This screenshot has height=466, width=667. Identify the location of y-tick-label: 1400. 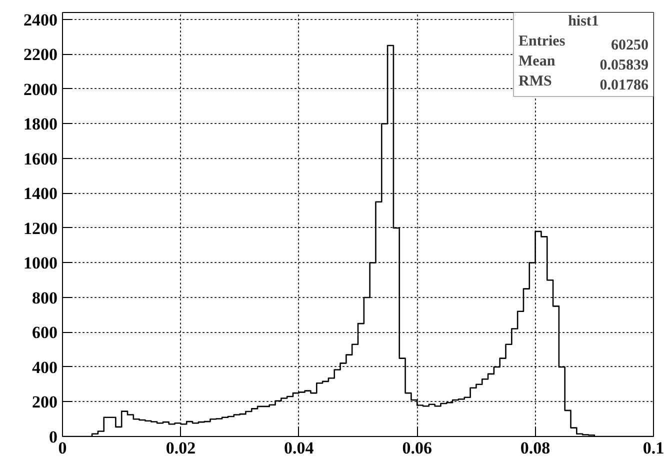
(41, 194).